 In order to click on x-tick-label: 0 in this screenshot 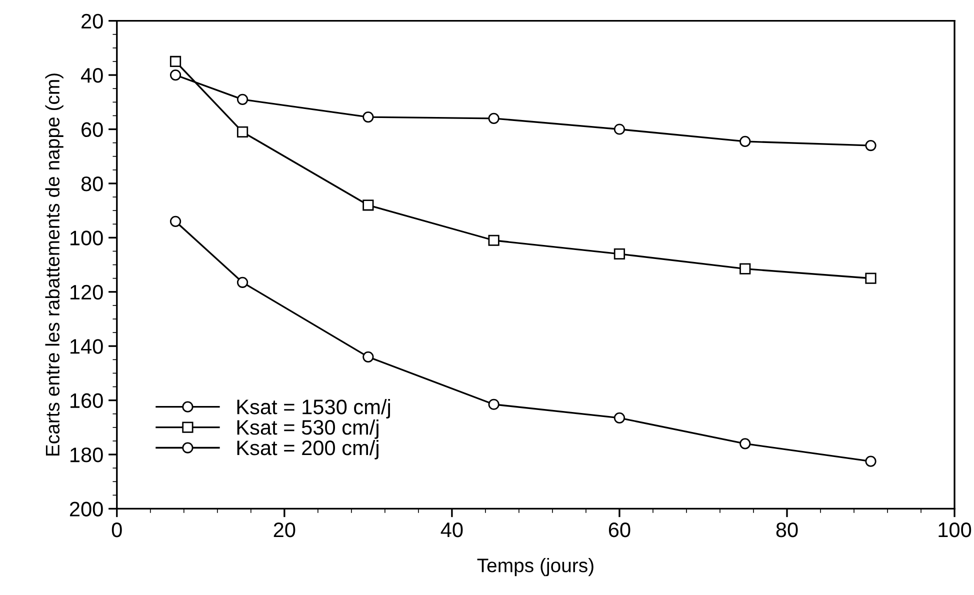, I will do `click(117, 530)`.